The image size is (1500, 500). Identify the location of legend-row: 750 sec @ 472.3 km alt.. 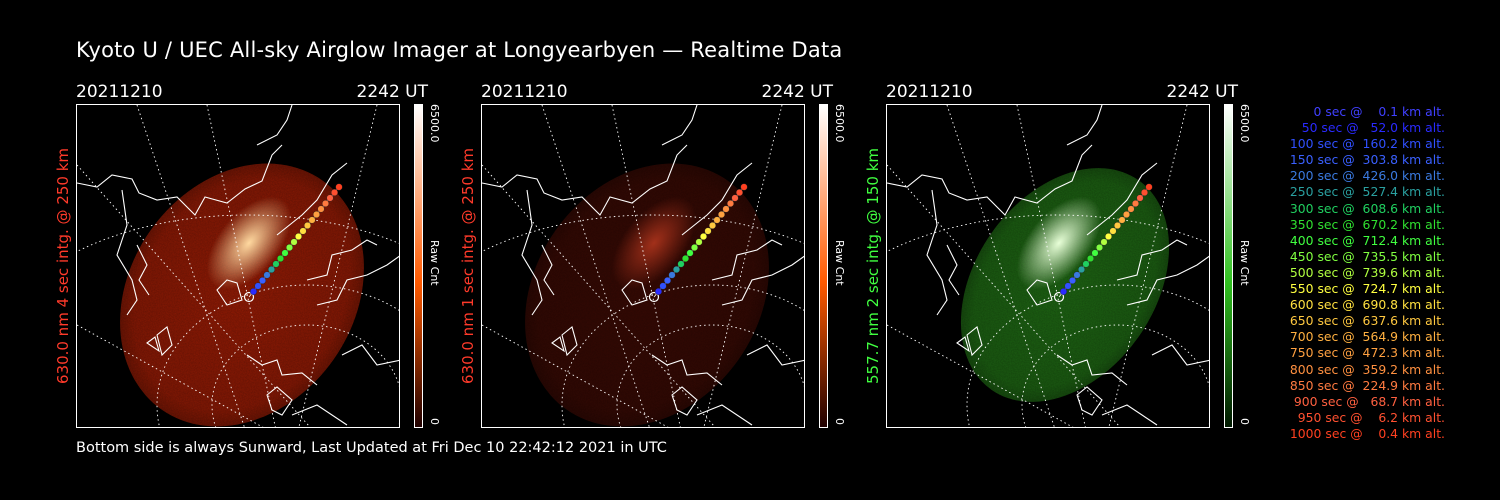
(1365, 353).